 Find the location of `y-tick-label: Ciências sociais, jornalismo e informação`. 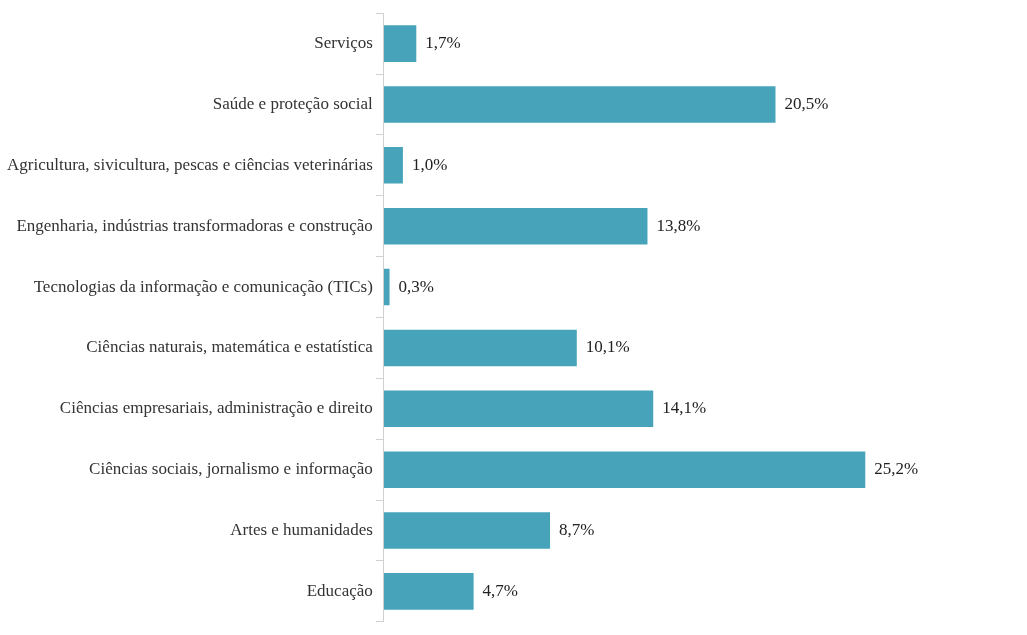

y-tick-label: Ciências sociais, jornalismo e informação is located at coordinates (231, 469).